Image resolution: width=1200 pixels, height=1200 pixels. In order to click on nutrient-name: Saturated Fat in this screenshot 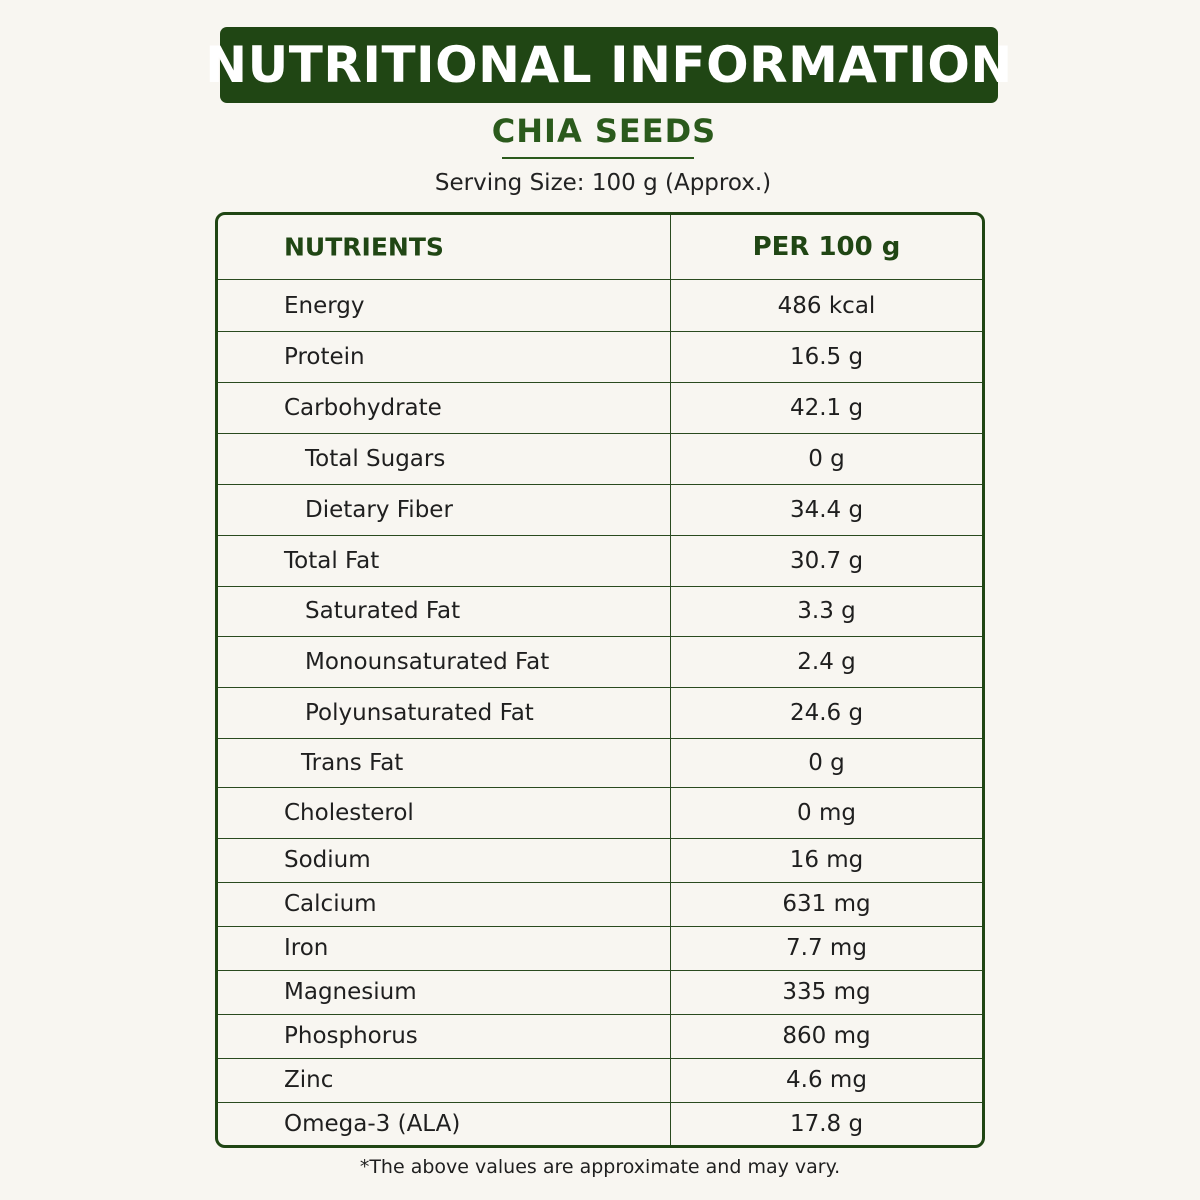, I will do `click(383, 611)`.